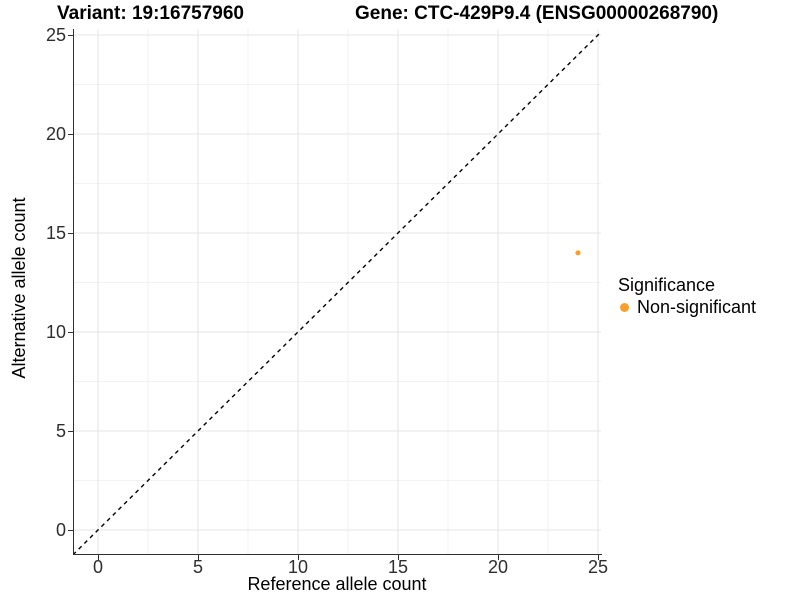  I want to click on y-tick-label: 10, so click(55, 332).